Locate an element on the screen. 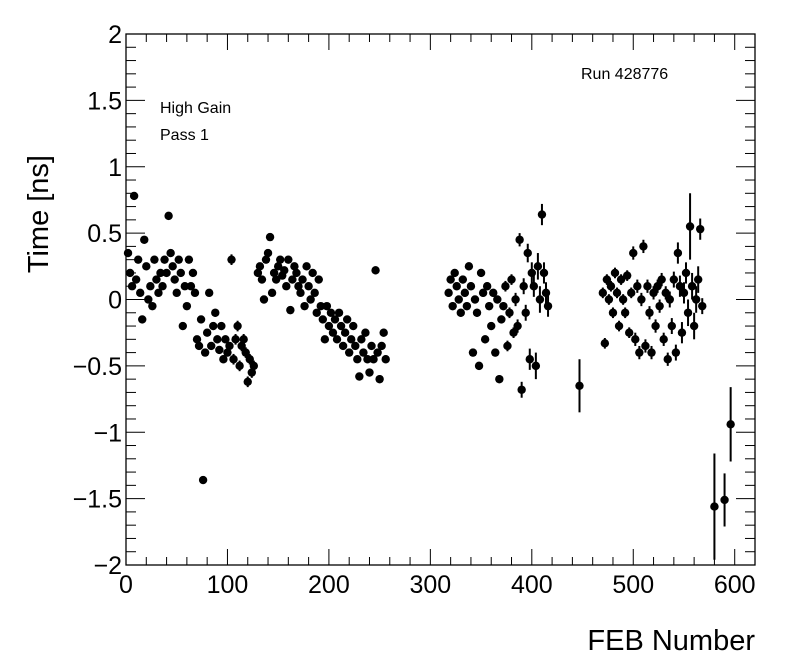  annotation-run: Run 428776 is located at coordinates (624, 74).